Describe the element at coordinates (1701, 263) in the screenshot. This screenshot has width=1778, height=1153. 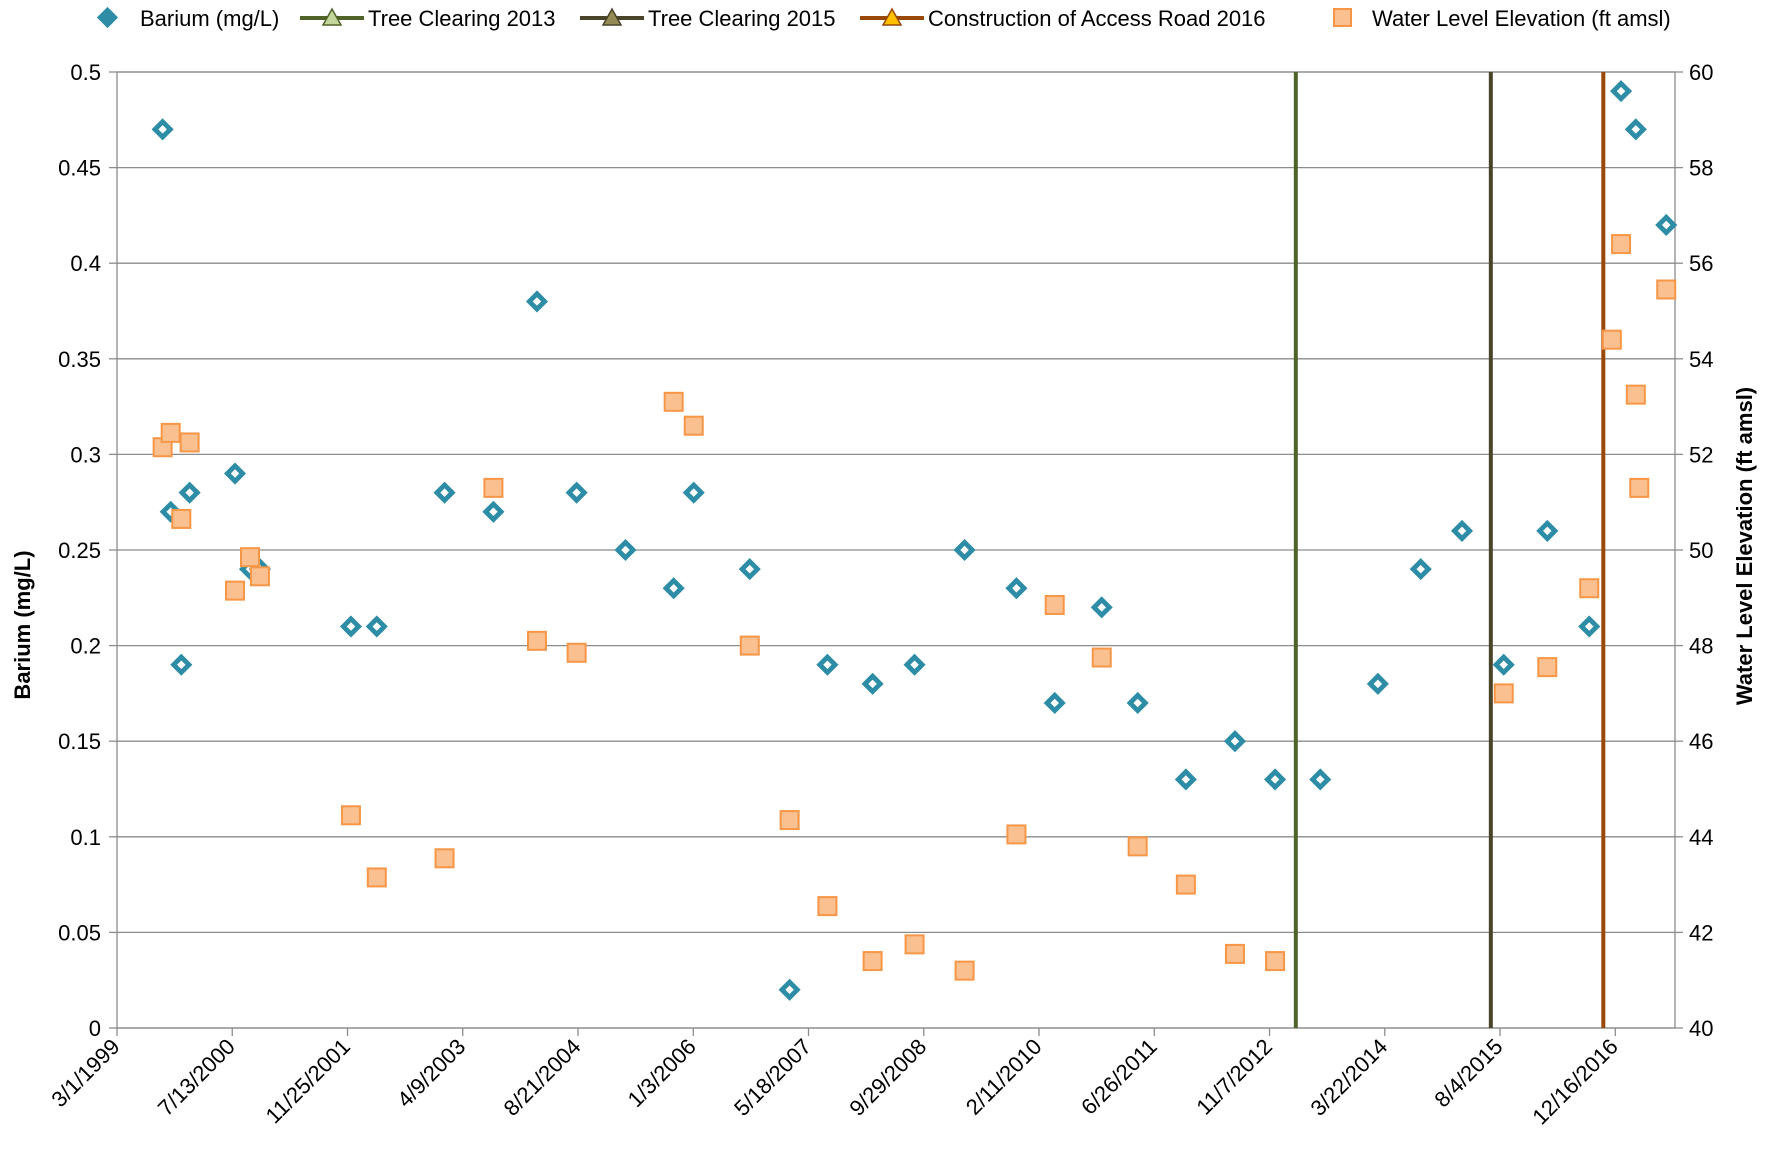
I see `y2-tick-label: 56` at that location.